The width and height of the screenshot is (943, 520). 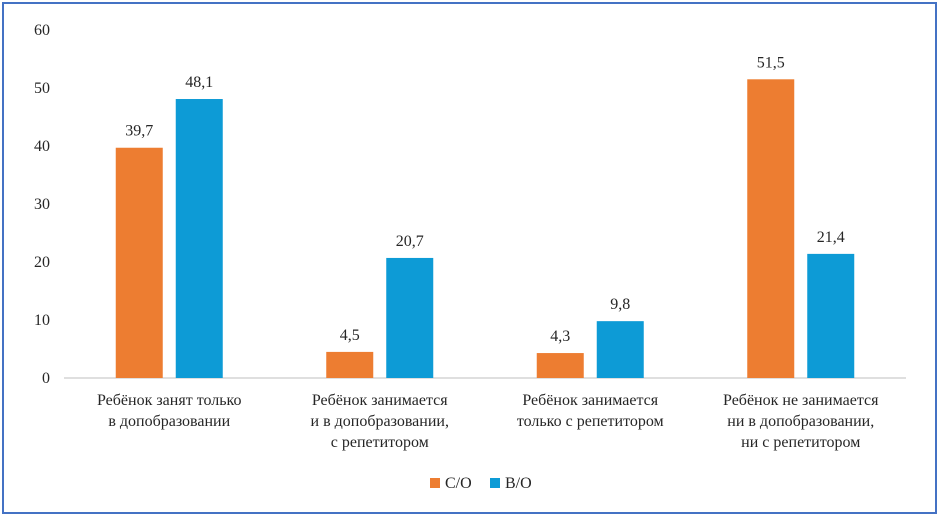 What do you see at coordinates (590, 421) in the screenshot?
I see `x-category-label: только с репетитором` at bounding box center [590, 421].